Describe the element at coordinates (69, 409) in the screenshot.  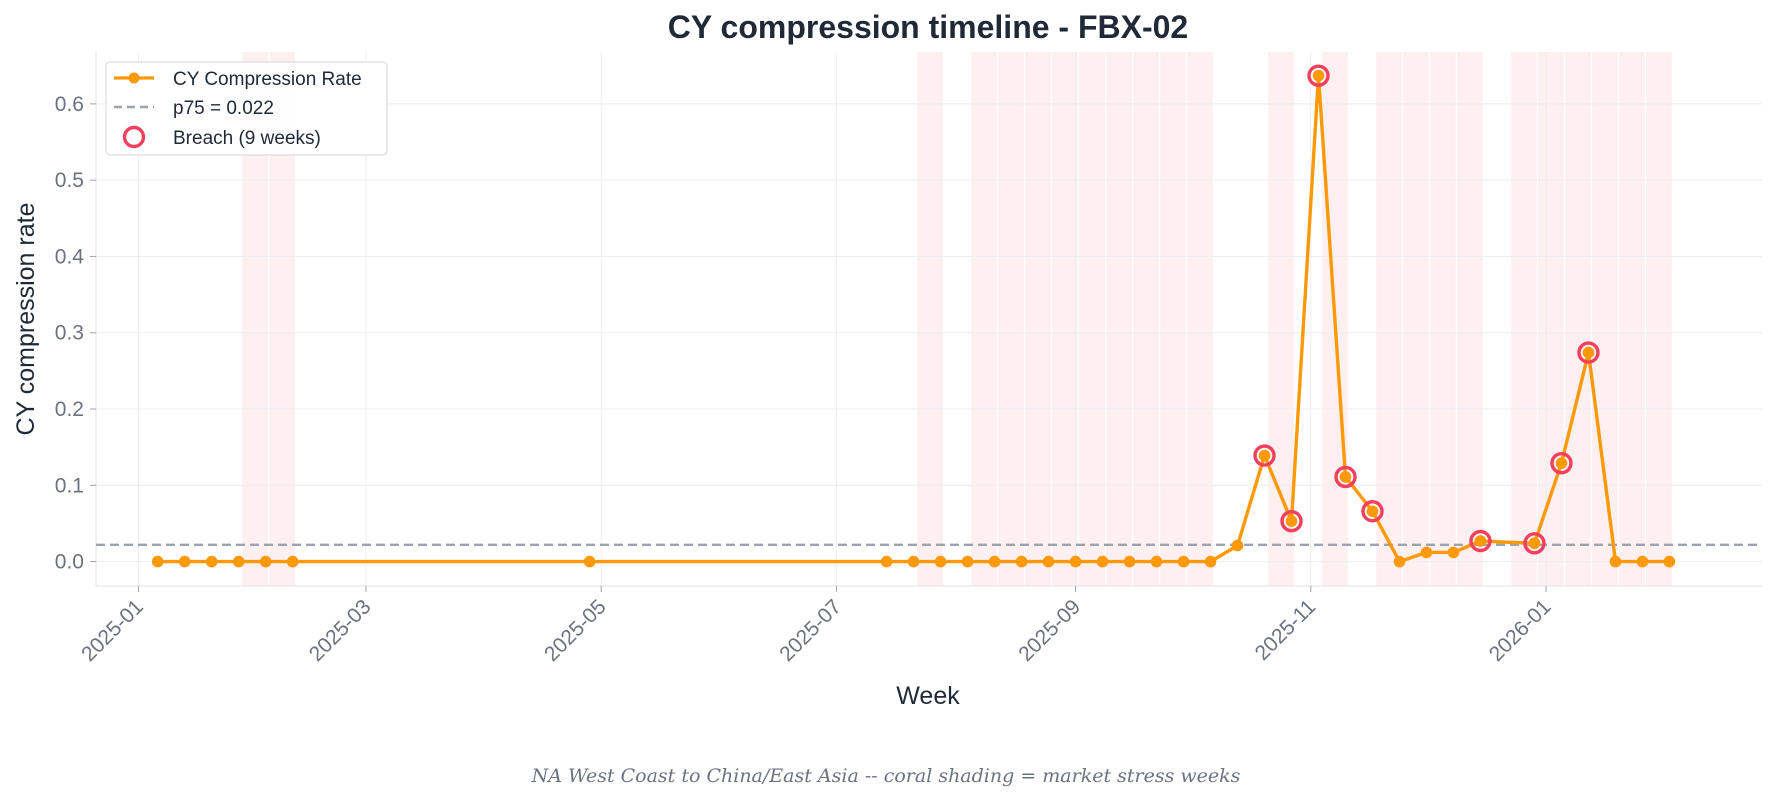
I see `y-tick-label: 0.2` at that location.